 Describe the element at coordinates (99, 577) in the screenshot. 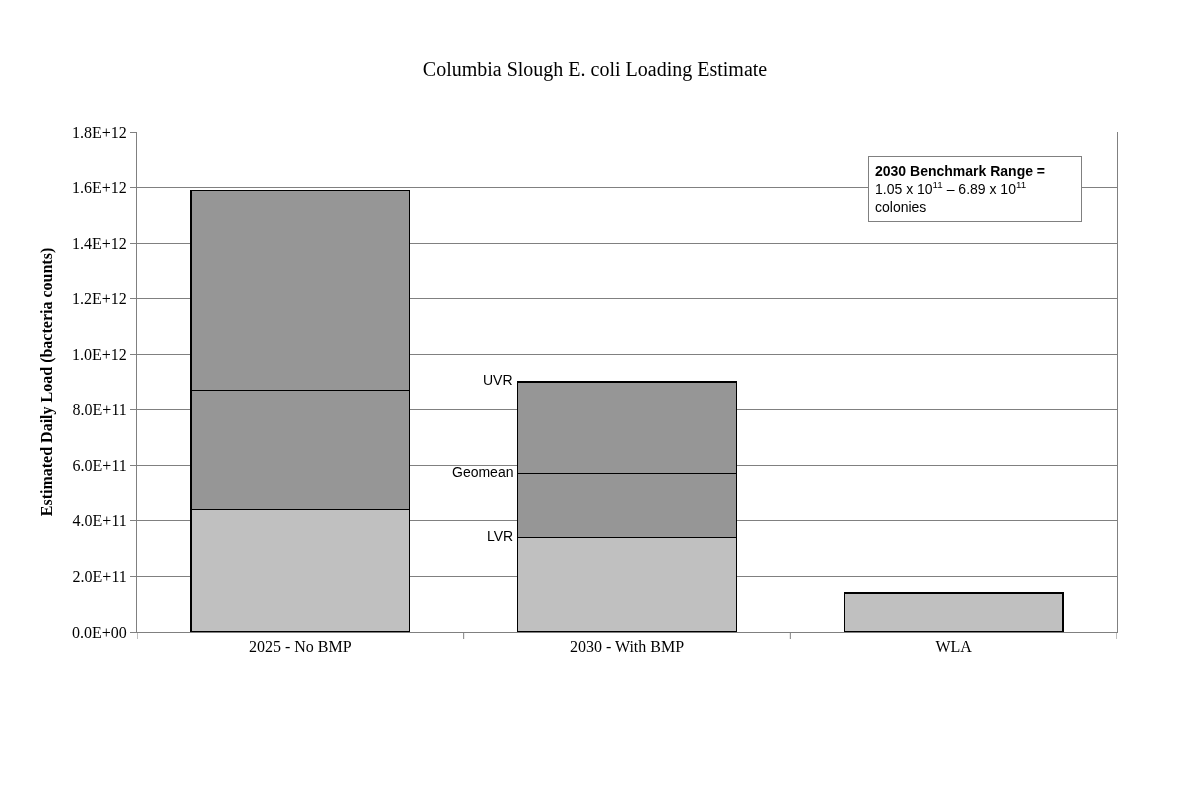

I see `y-tick-label: 2.0E+11` at that location.